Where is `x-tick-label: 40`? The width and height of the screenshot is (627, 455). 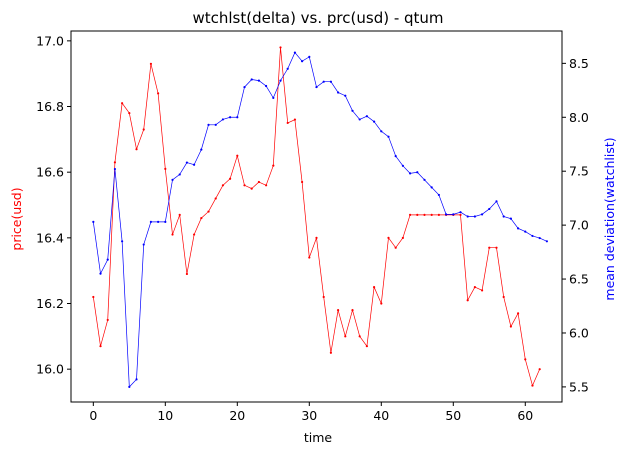
x-tick-label: 40 is located at coordinates (381, 415).